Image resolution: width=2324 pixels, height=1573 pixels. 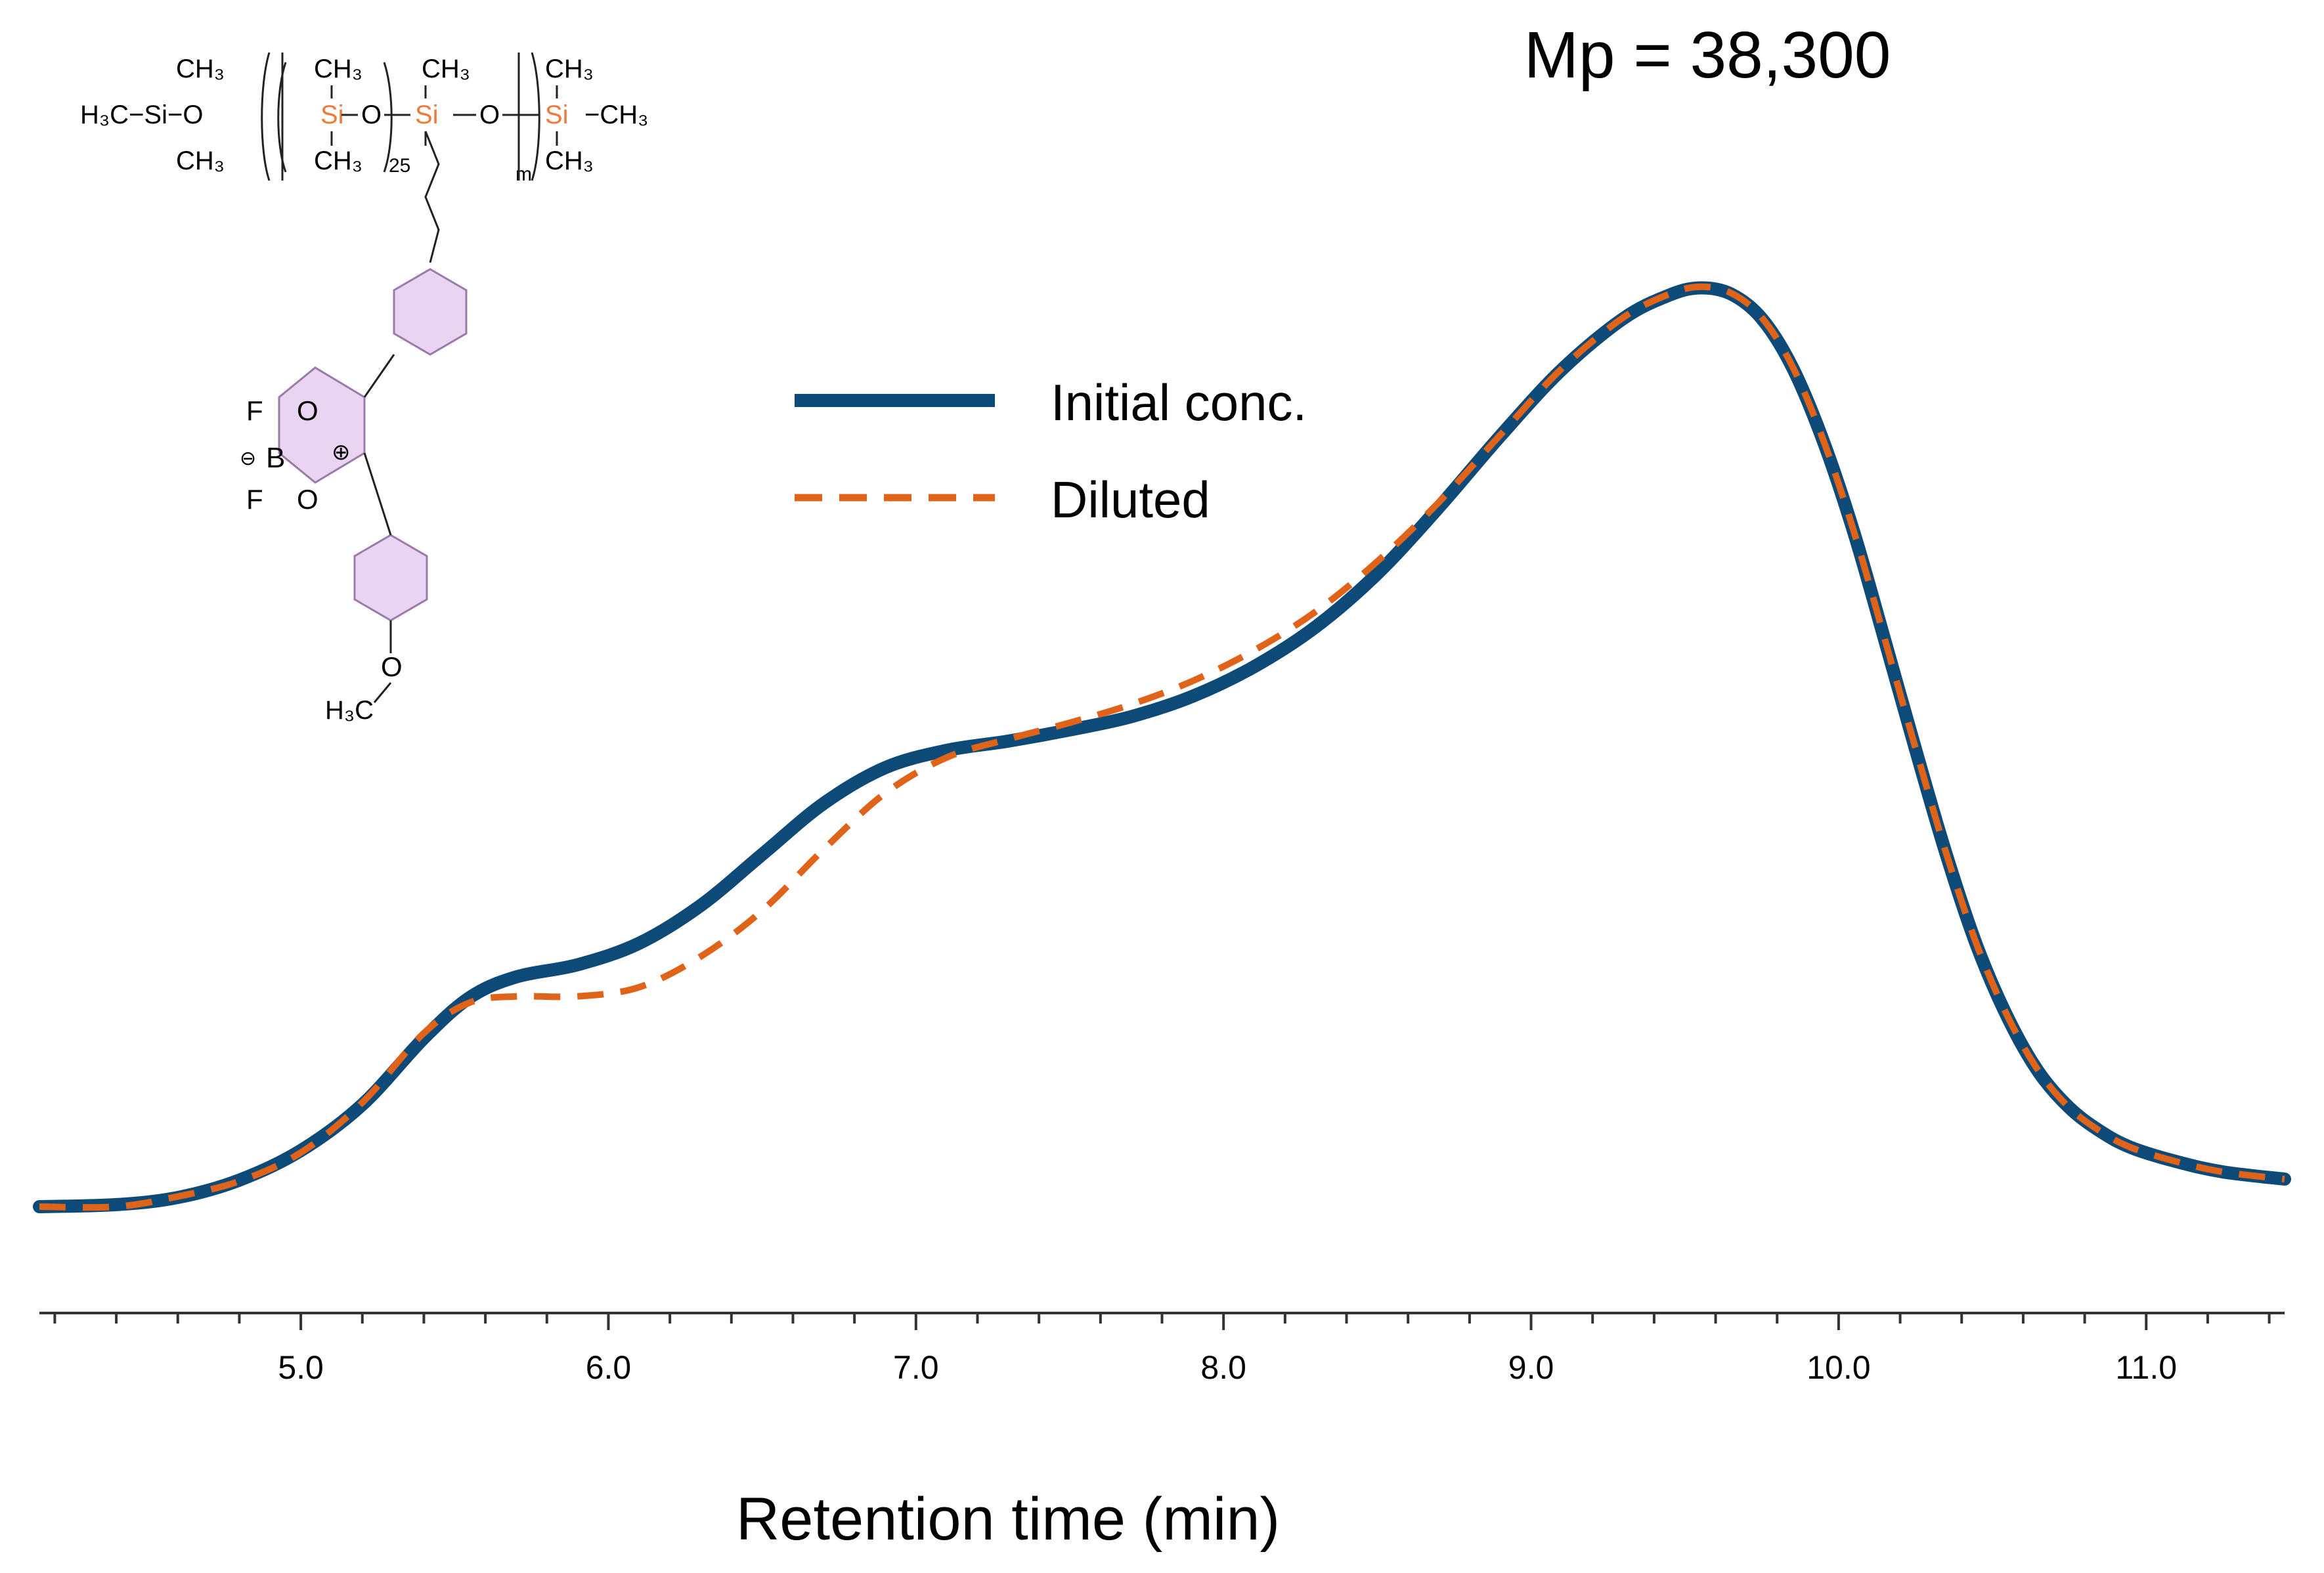 I want to click on top-methyl-3: CH₃, so click(x=446, y=68).